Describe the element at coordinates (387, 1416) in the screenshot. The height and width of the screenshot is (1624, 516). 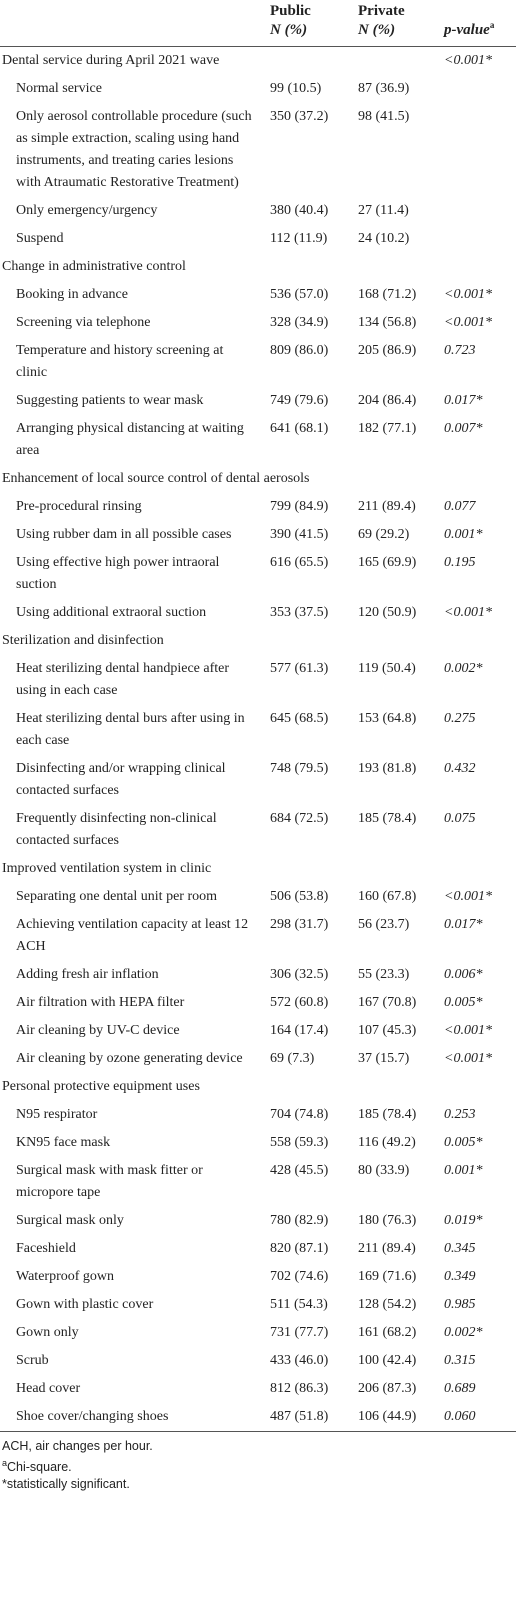
I see `private-value: 106 (44.9)` at that location.